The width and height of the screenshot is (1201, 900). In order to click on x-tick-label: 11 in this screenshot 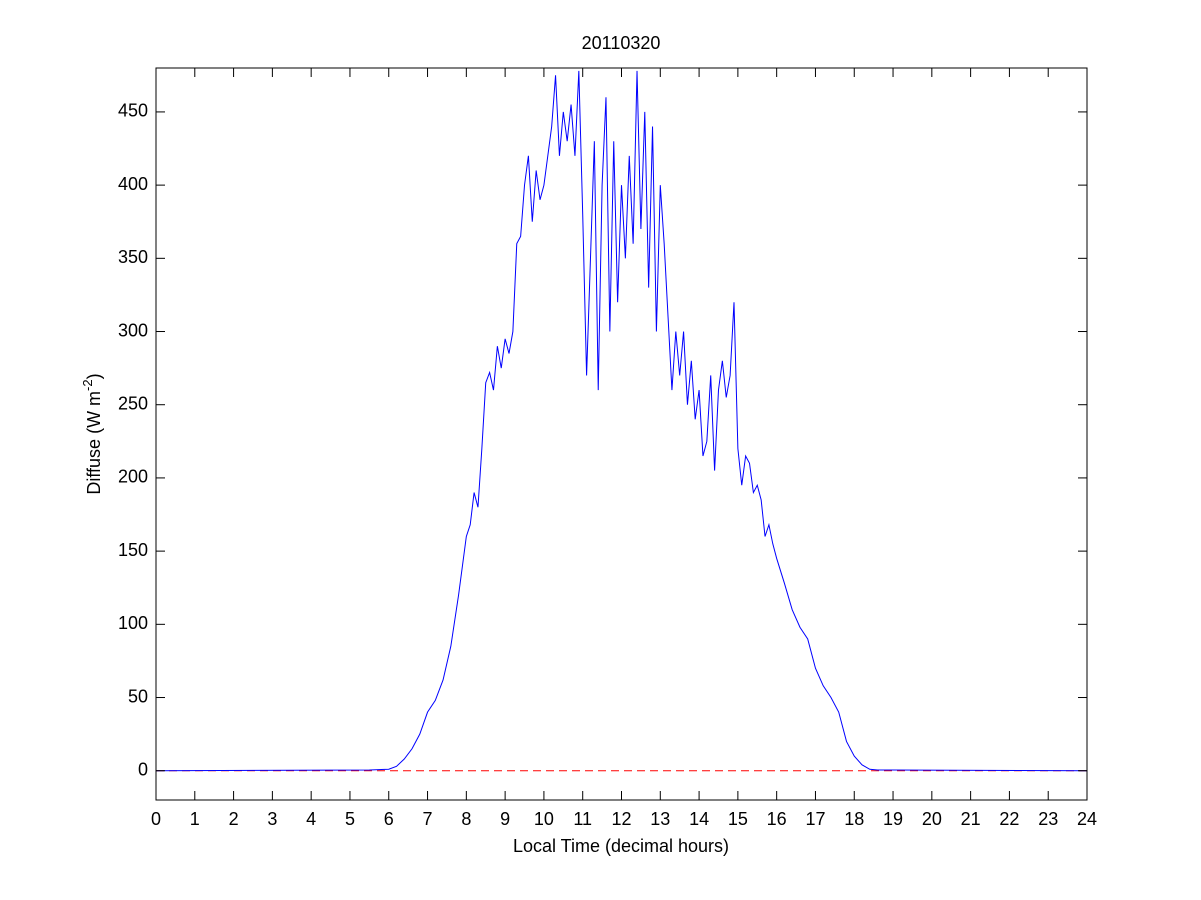, I will do `click(582, 819)`.